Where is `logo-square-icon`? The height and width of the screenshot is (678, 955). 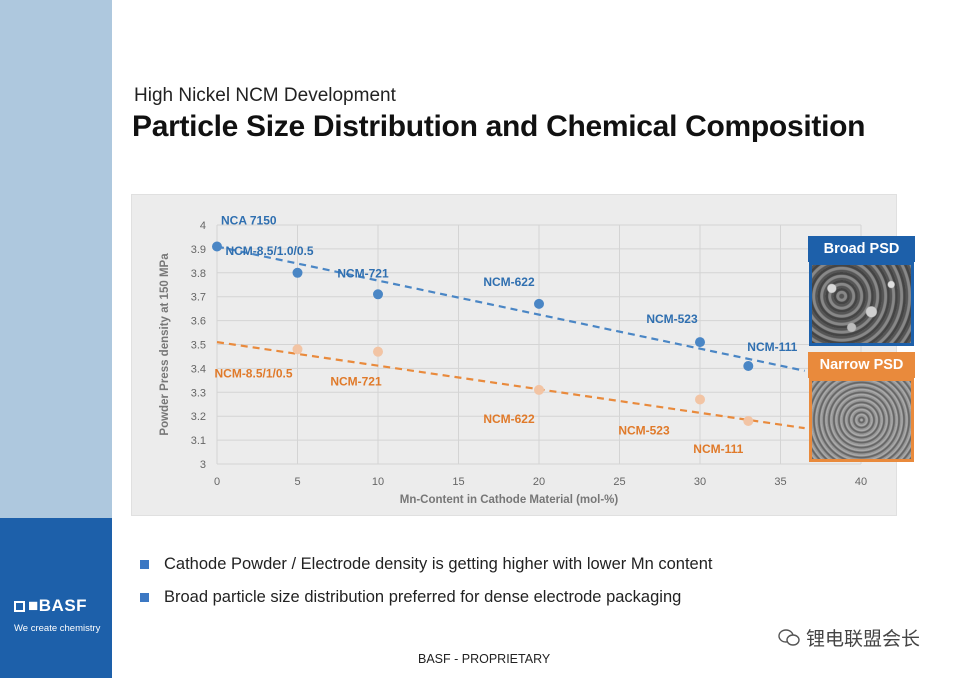
logo-square-icon is located at coordinates (19, 606).